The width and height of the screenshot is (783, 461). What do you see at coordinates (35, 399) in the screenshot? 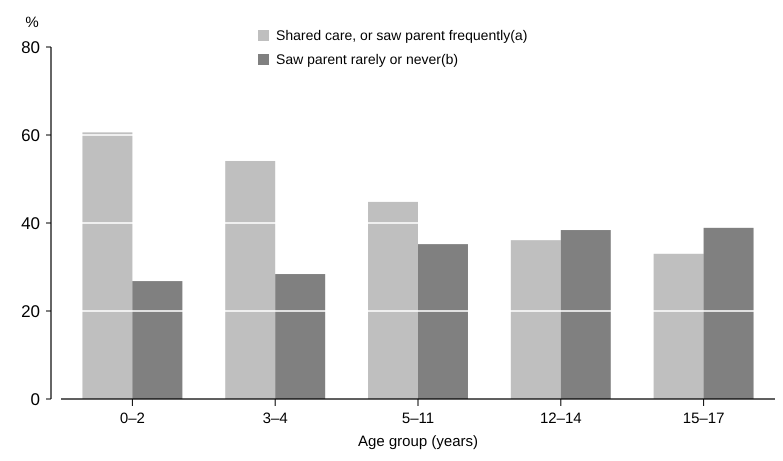
I see `y-tick-label: 0` at bounding box center [35, 399].